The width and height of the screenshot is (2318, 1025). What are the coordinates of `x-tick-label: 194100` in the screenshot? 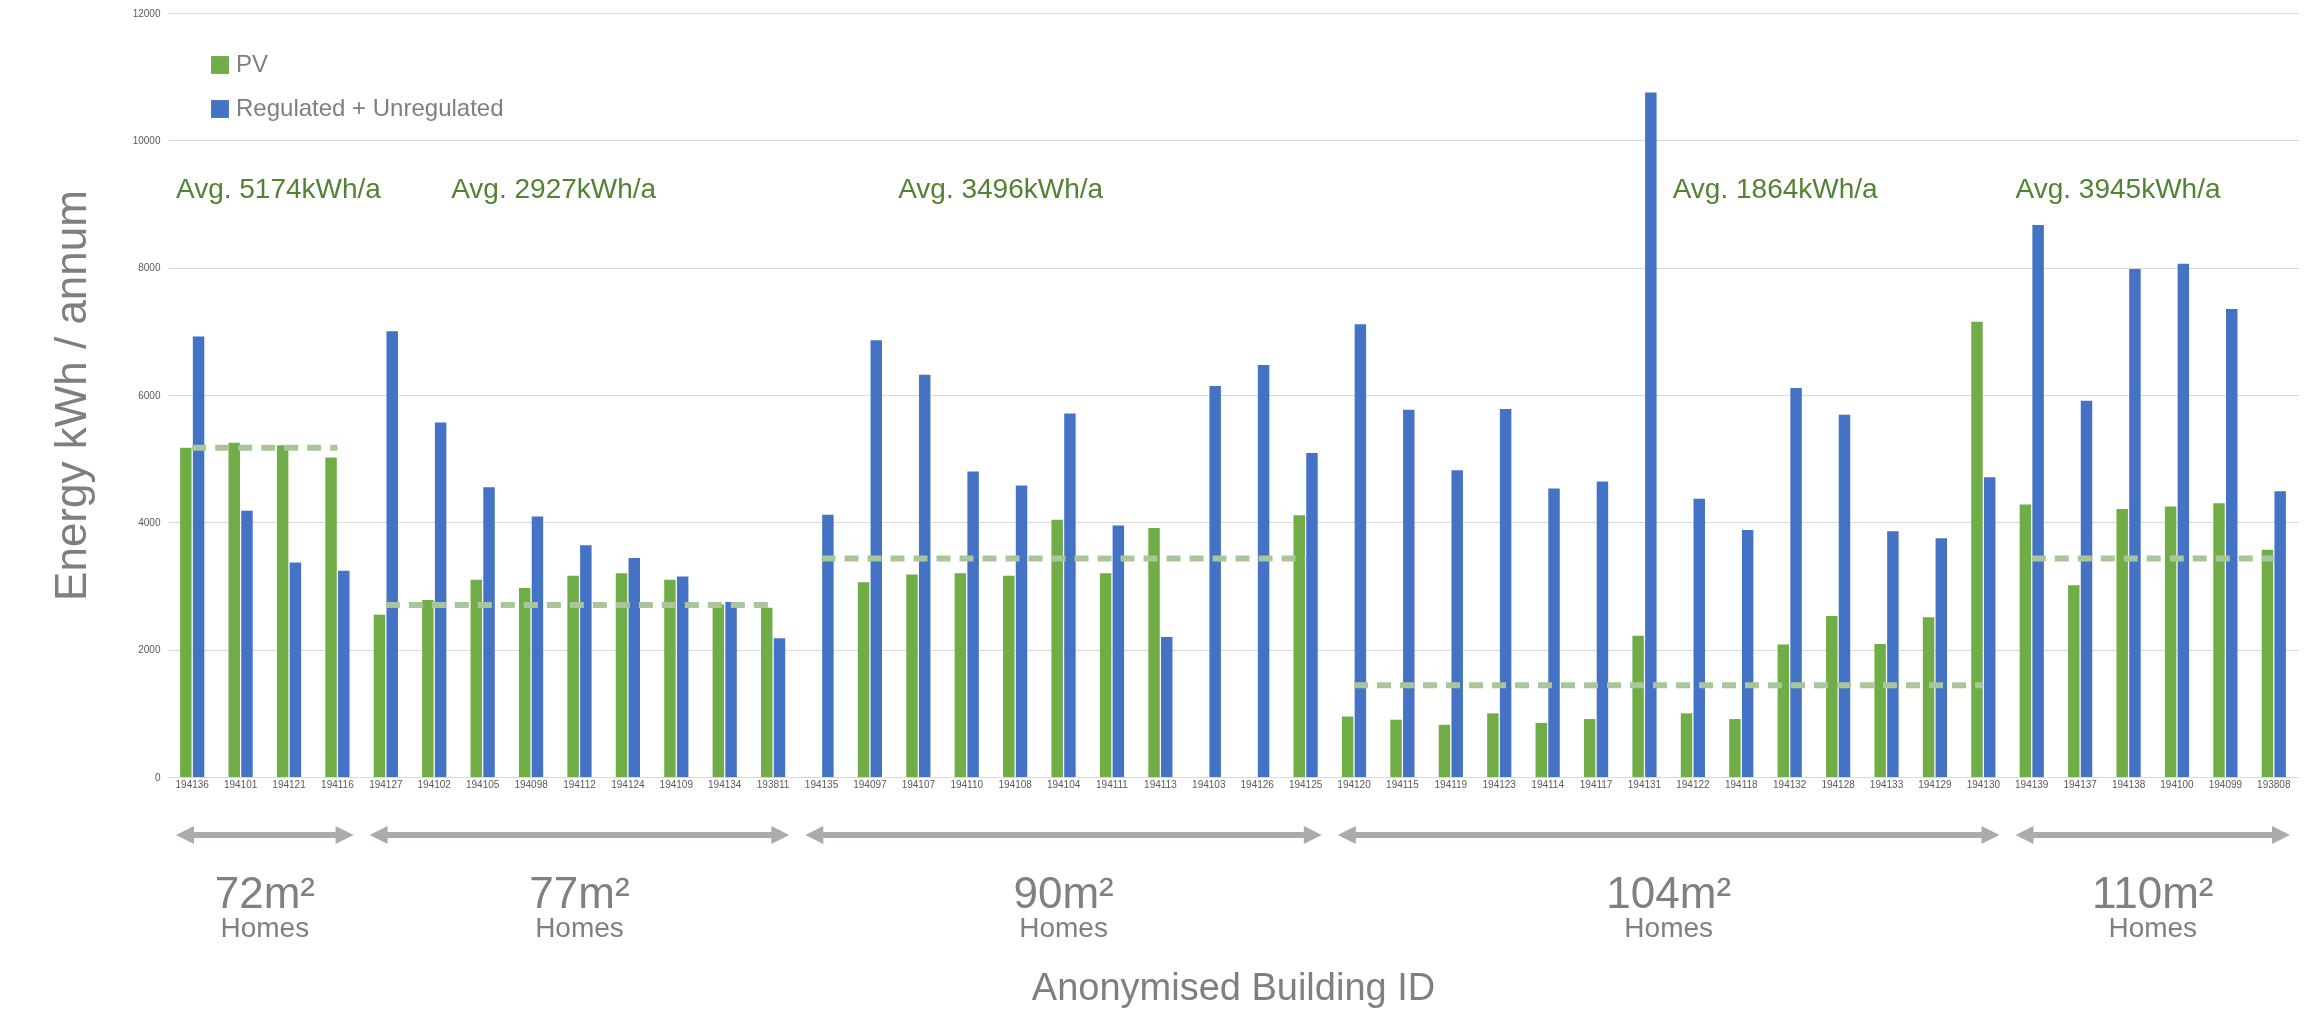 It's located at (2177, 784).